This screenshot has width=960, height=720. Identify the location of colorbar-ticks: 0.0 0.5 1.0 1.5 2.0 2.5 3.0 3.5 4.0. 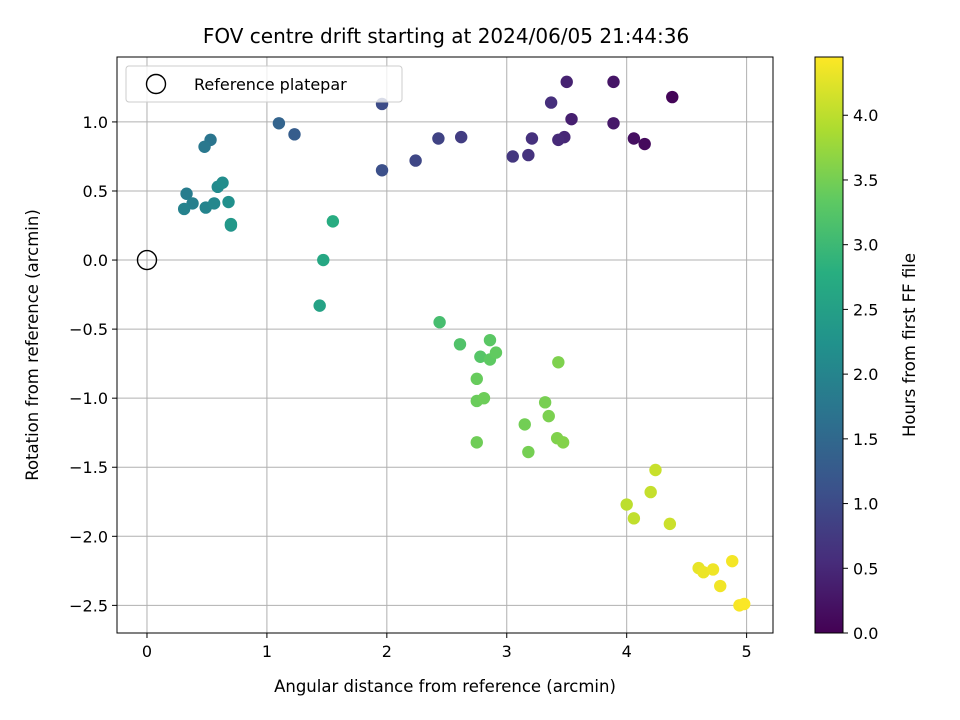
(860, 374).